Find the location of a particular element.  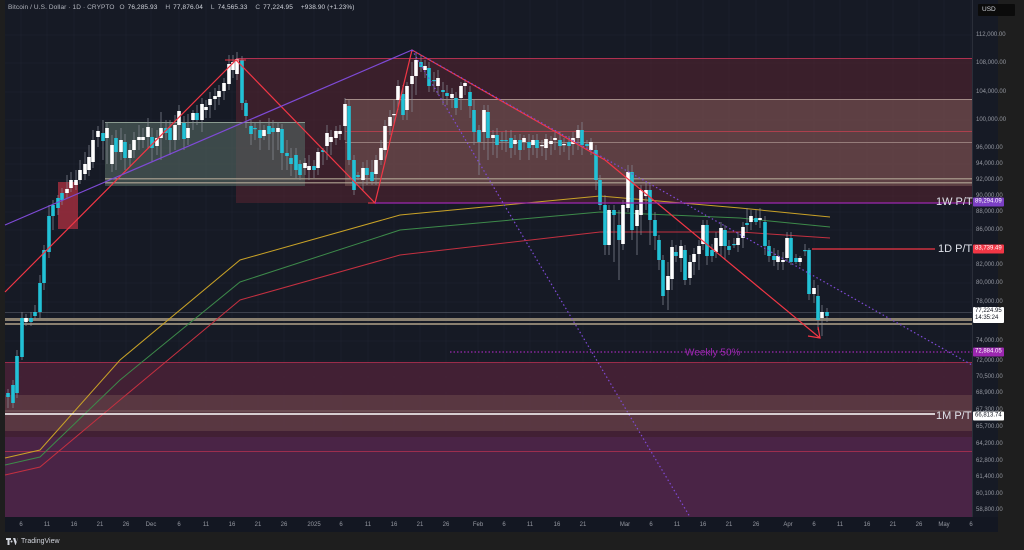

time-tick: 2025 is located at coordinates (314, 525).